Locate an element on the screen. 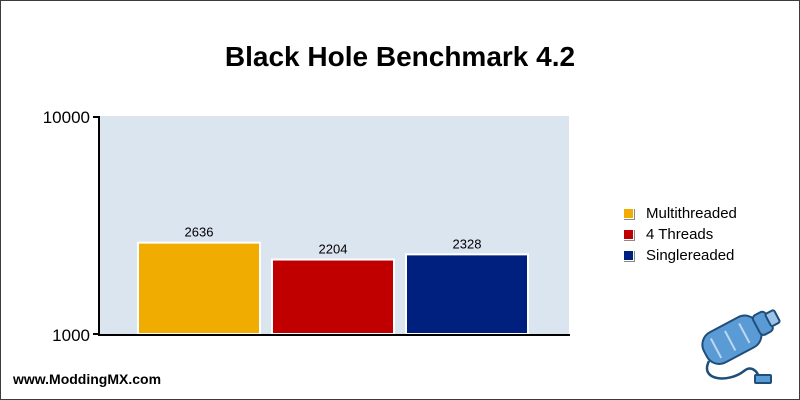 This screenshot has height=400, width=800. legend-item-1: 4 Threads is located at coordinates (680, 234).